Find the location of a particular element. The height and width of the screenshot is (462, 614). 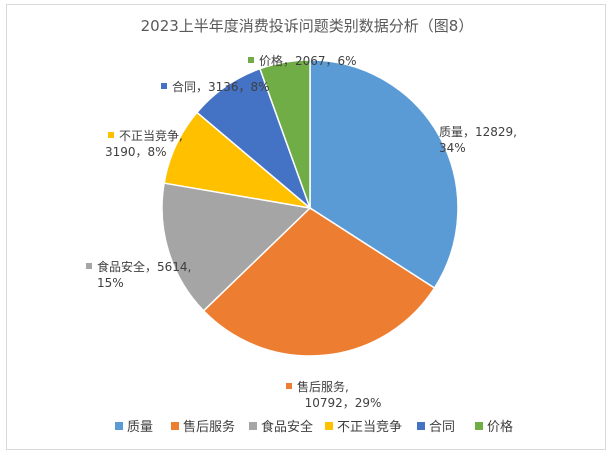

legend-swatch-contract is located at coordinates (421, 426).